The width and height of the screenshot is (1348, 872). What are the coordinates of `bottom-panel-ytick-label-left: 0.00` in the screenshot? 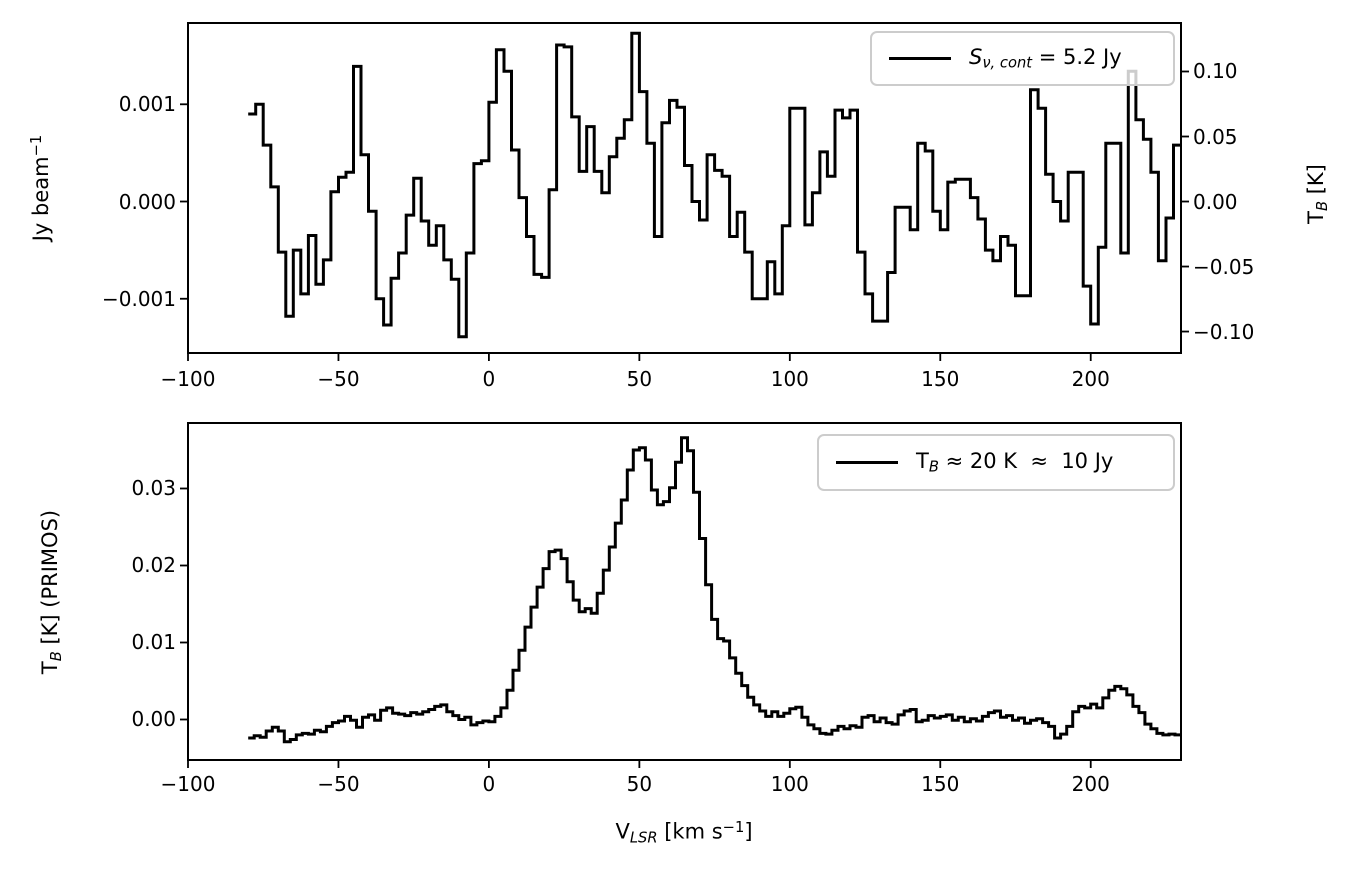 It's located at (153, 719).